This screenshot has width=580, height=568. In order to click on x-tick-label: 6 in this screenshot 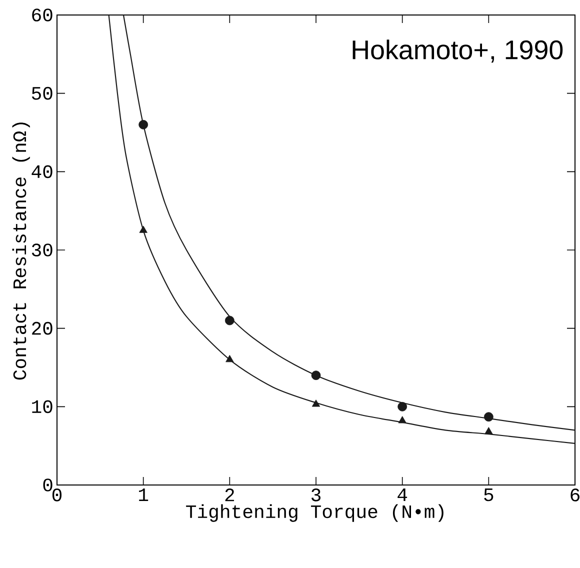, I will do `click(575, 495)`.